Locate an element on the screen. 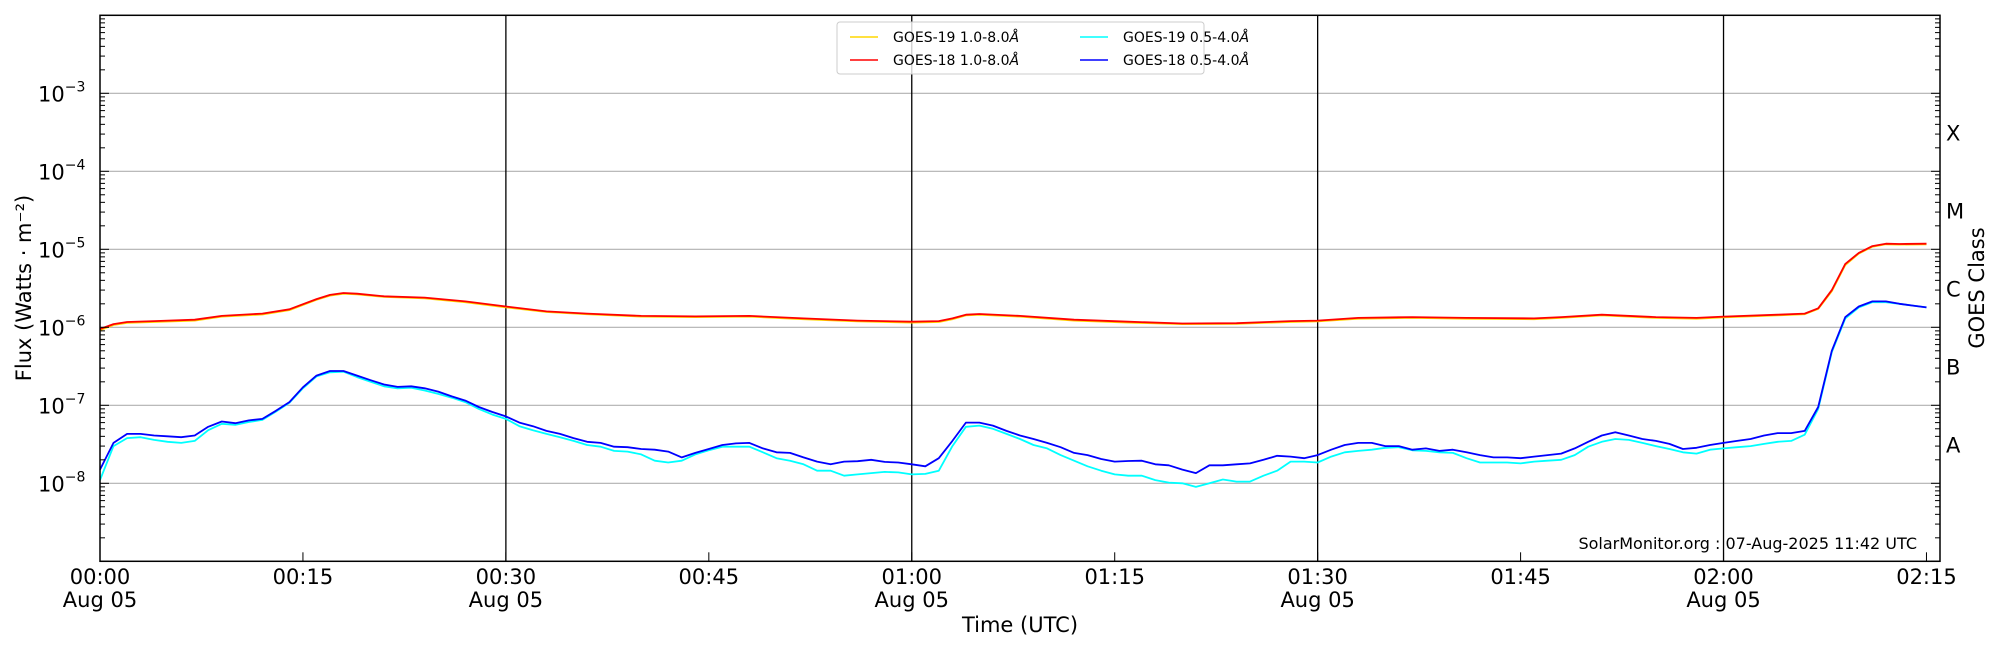  legend-label: GOES-19 0.5-4.0Å is located at coordinates (1186, 37).